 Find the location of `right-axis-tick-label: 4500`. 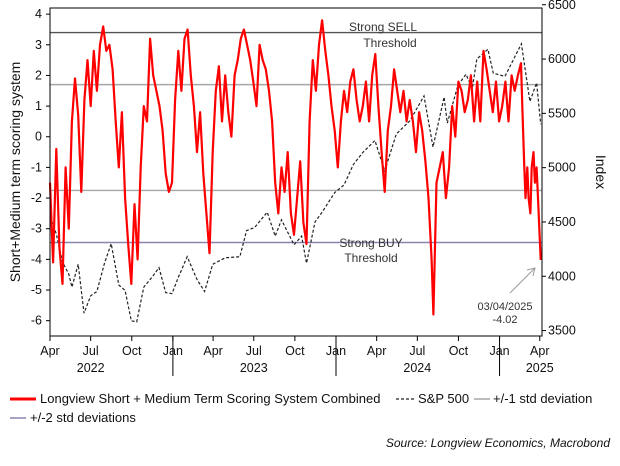

right-axis-tick-label: 4500 is located at coordinates (562, 222).